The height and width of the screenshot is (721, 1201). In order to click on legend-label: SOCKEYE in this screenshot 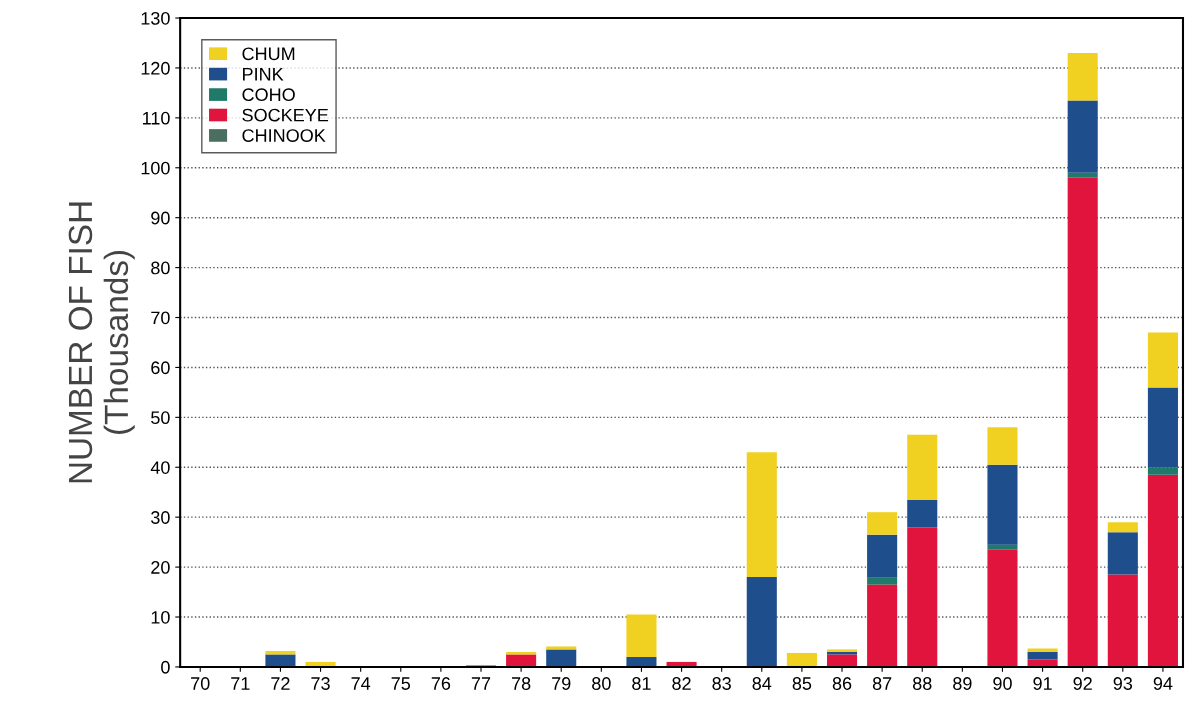, I will do `click(285, 115)`.